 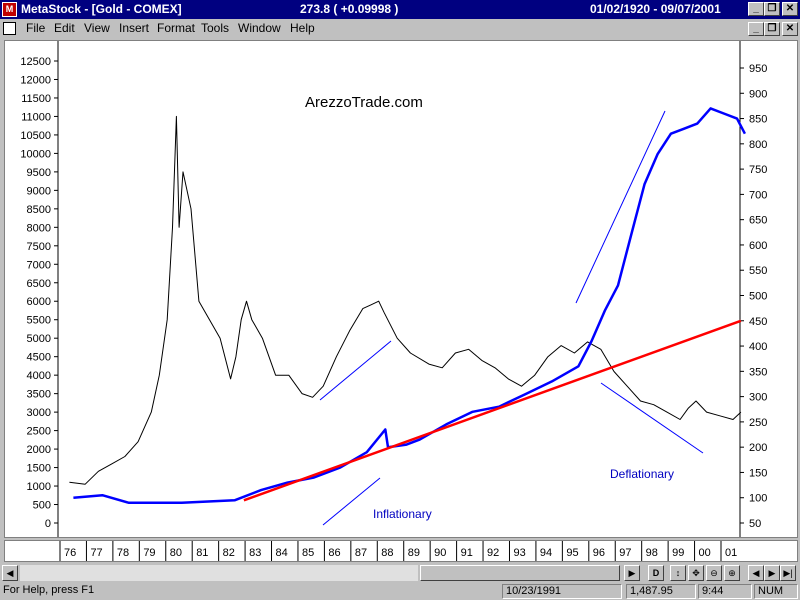 What do you see at coordinates (758, 322) in the screenshot?
I see `right-tick-label: 450` at bounding box center [758, 322].